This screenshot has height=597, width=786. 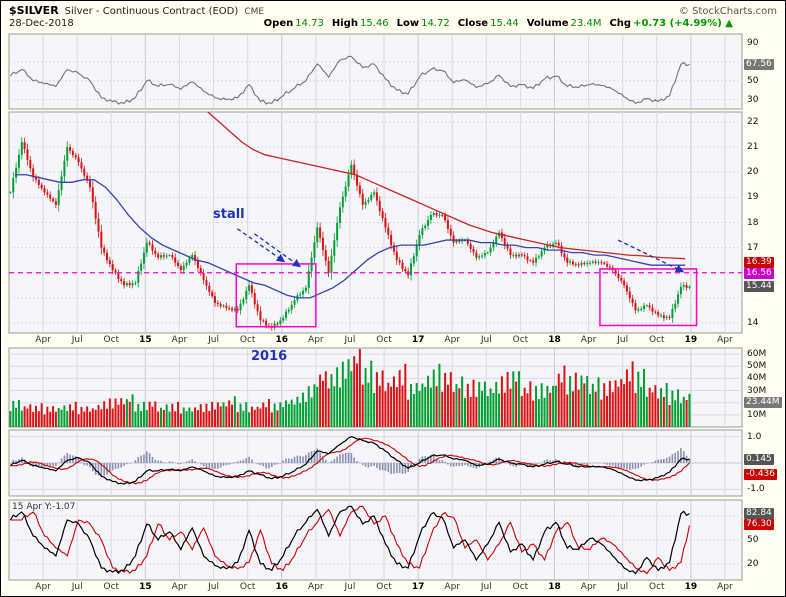 What do you see at coordinates (44, 507) in the screenshot?
I see `inspector-readout: 15 Apr Y:-1.07` at bounding box center [44, 507].